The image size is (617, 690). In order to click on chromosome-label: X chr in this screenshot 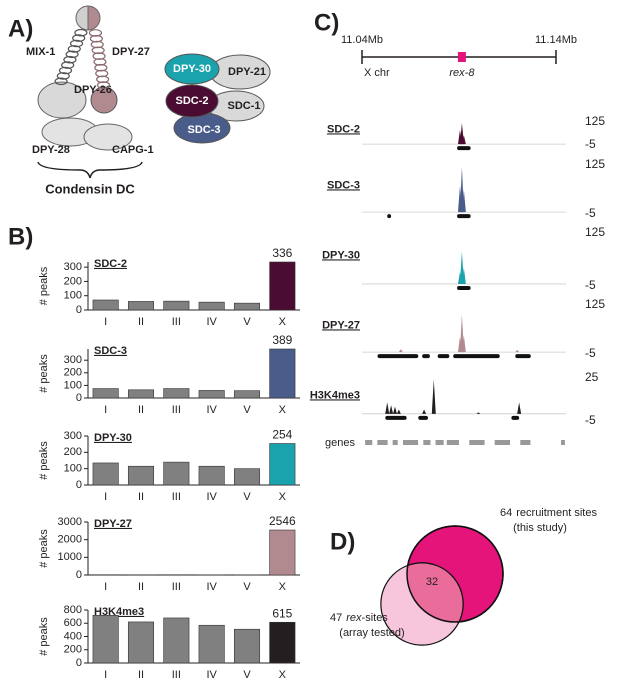, I will do `click(377, 73)`.